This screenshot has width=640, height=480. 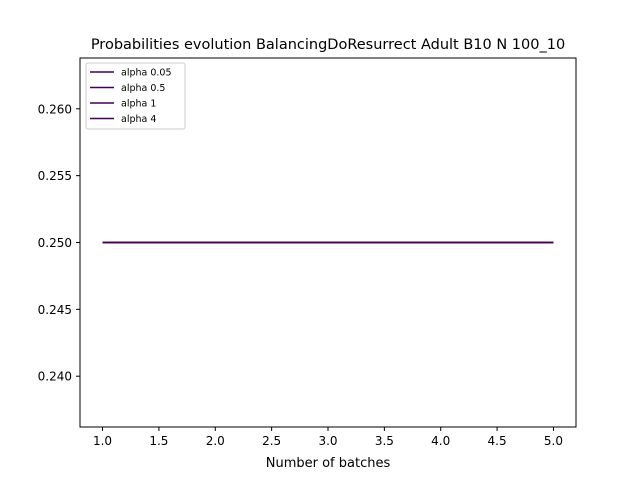 What do you see at coordinates (138, 104) in the screenshot?
I see `legend-label-2: alpha 1` at bounding box center [138, 104].